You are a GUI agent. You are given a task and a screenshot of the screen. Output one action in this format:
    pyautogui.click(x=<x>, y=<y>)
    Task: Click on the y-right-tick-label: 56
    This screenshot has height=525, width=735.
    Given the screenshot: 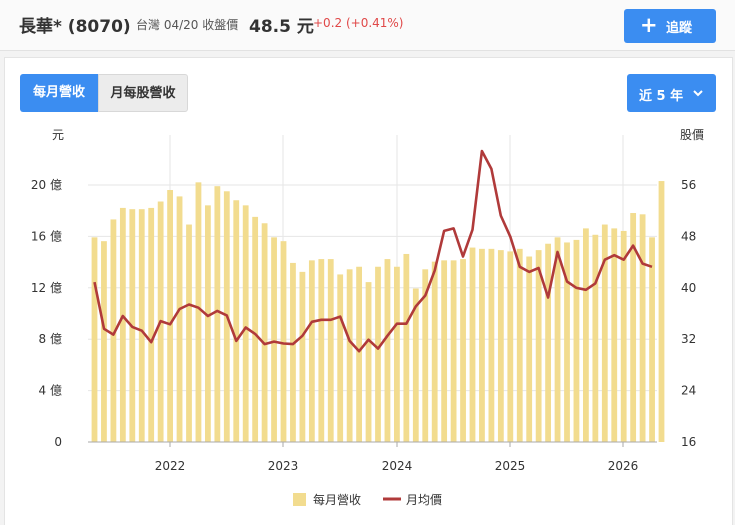 What is the action you would take?
    pyautogui.click(x=688, y=185)
    